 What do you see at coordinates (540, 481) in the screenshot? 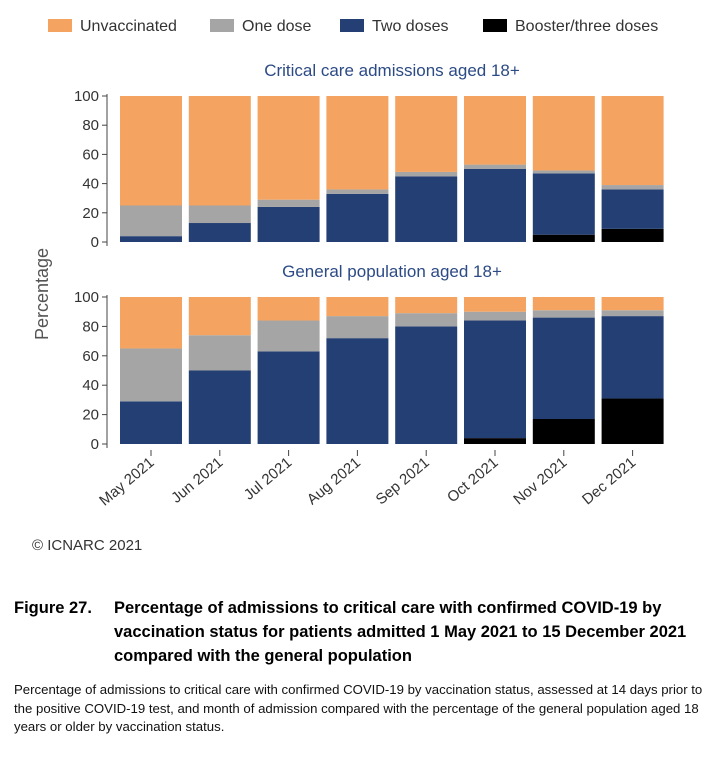
I see `x-tick-label: Nov 2021` at bounding box center [540, 481].